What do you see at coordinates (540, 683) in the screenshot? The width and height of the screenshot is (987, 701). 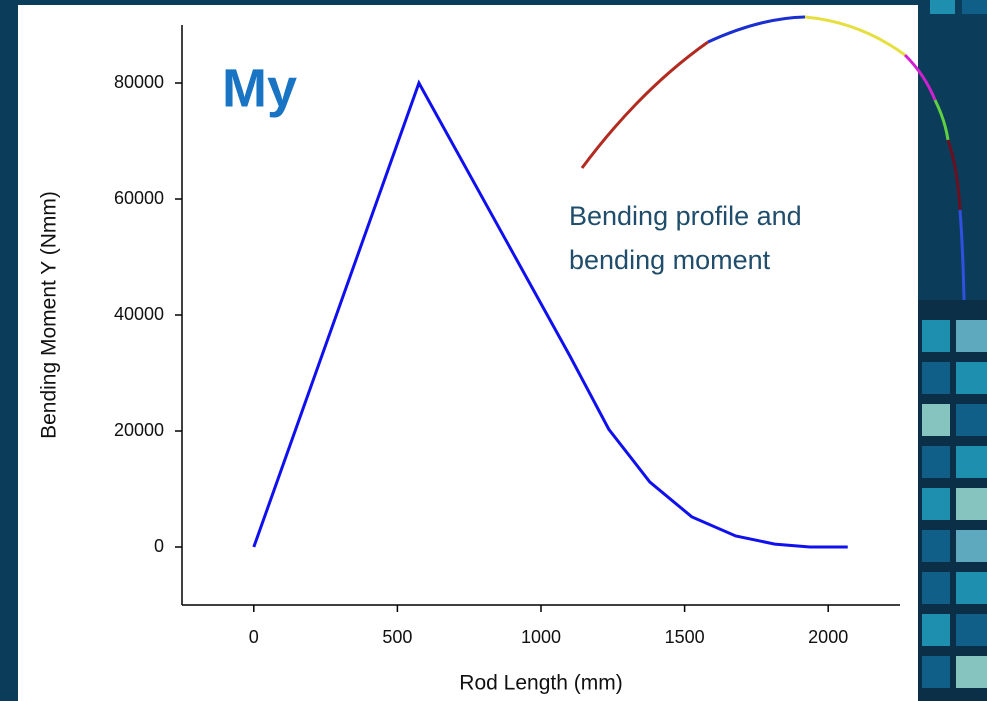 I see `x-axis-title: Rod Length (mm)` at bounding box center [540, 683].